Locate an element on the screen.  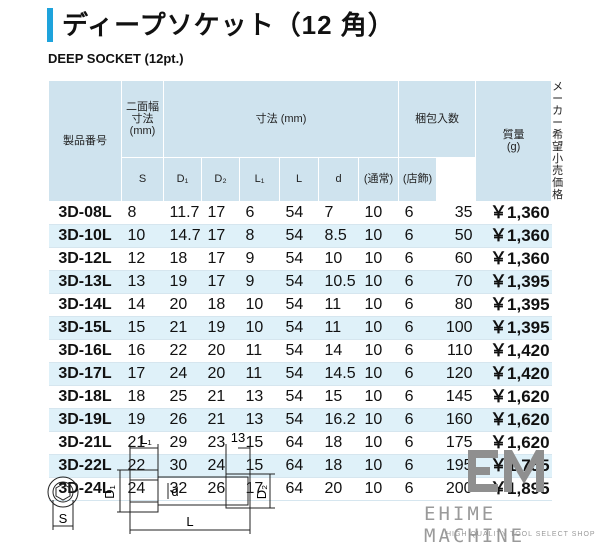
table-row: 3D-21L 21 29 23 15 64 18 10 6 175 ￥1,620 is located at coordinates (300, 443).